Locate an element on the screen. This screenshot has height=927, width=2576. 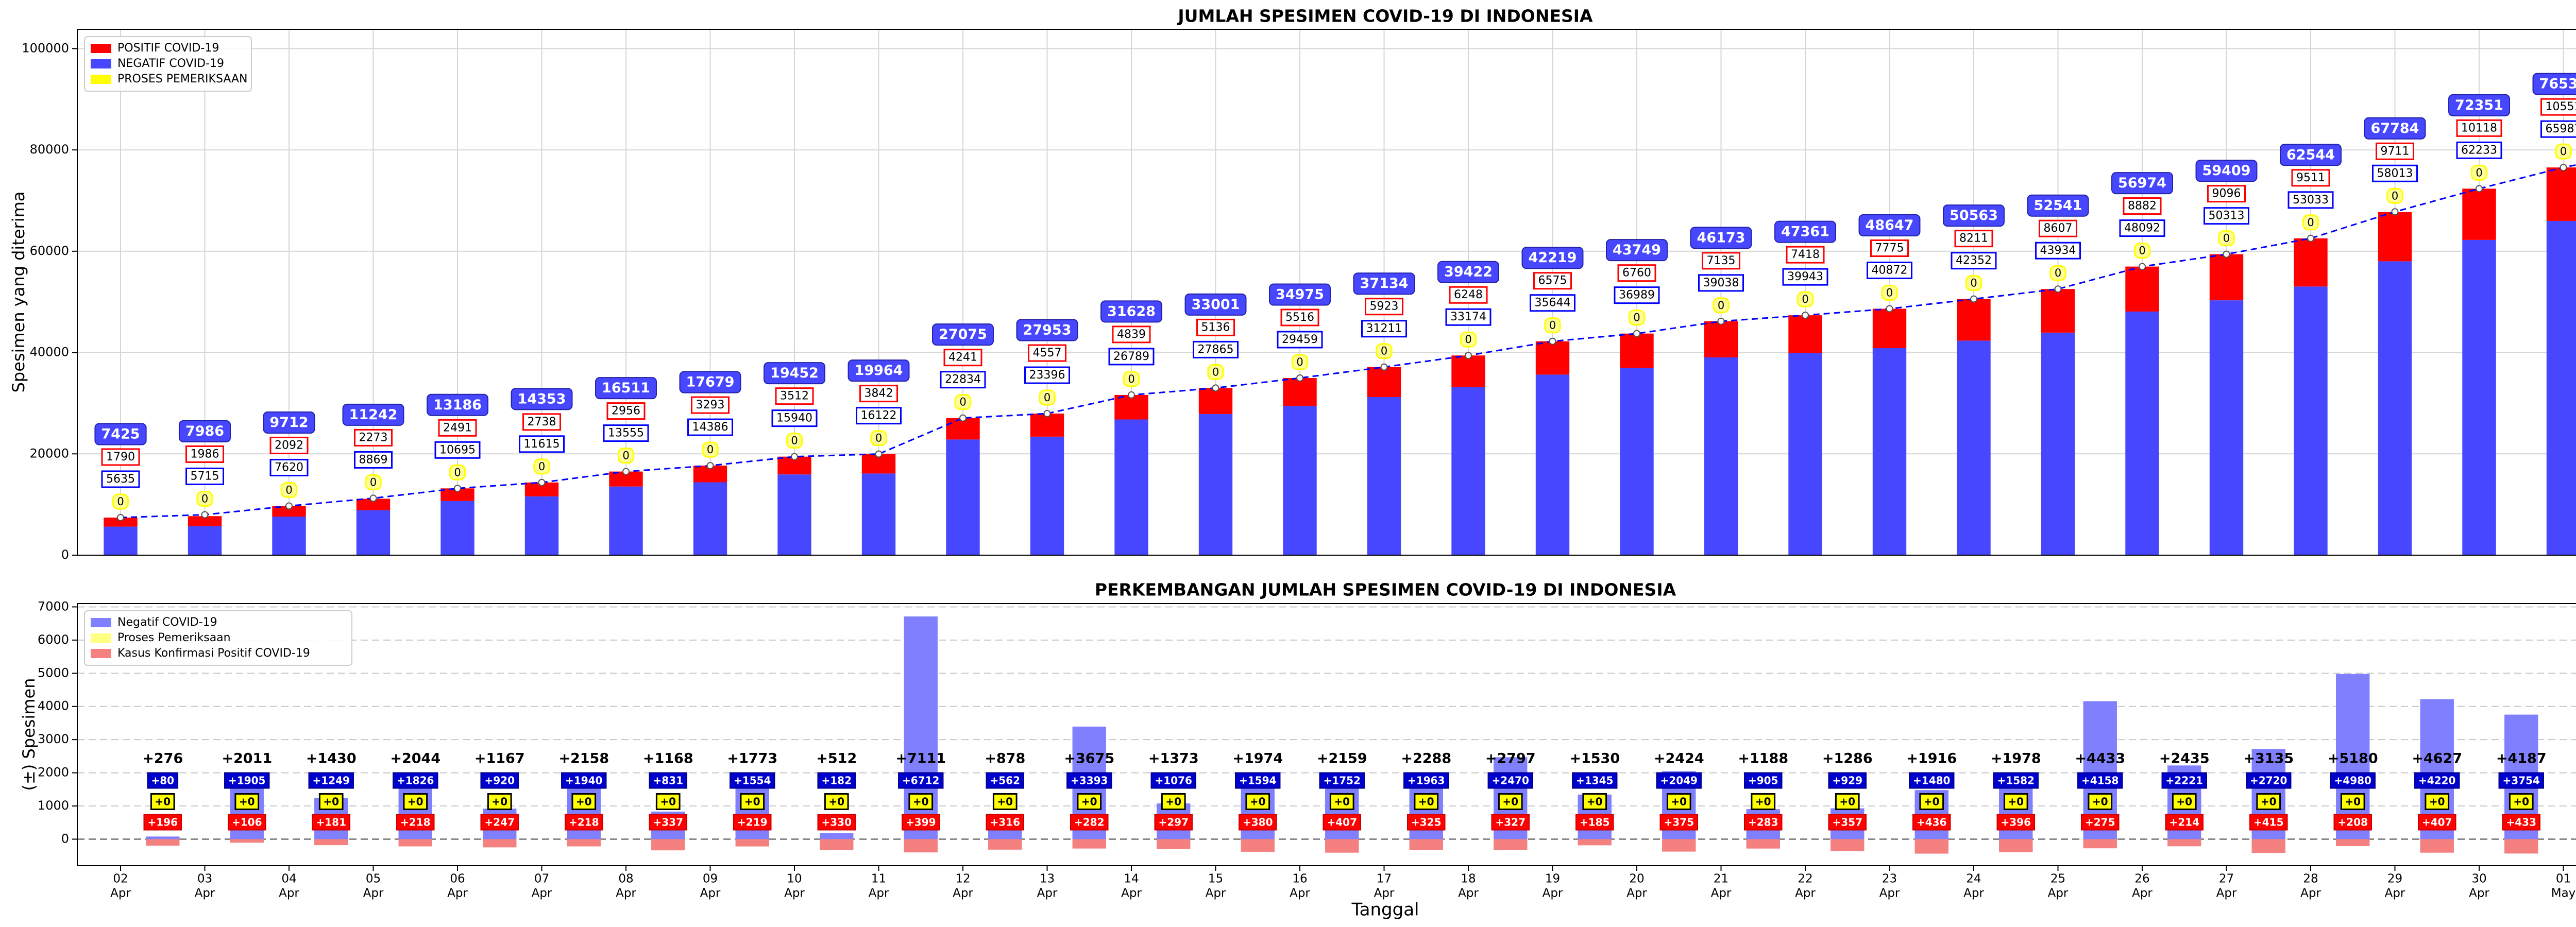
negatif-label: +1249 is located at coordinates (331, 781).